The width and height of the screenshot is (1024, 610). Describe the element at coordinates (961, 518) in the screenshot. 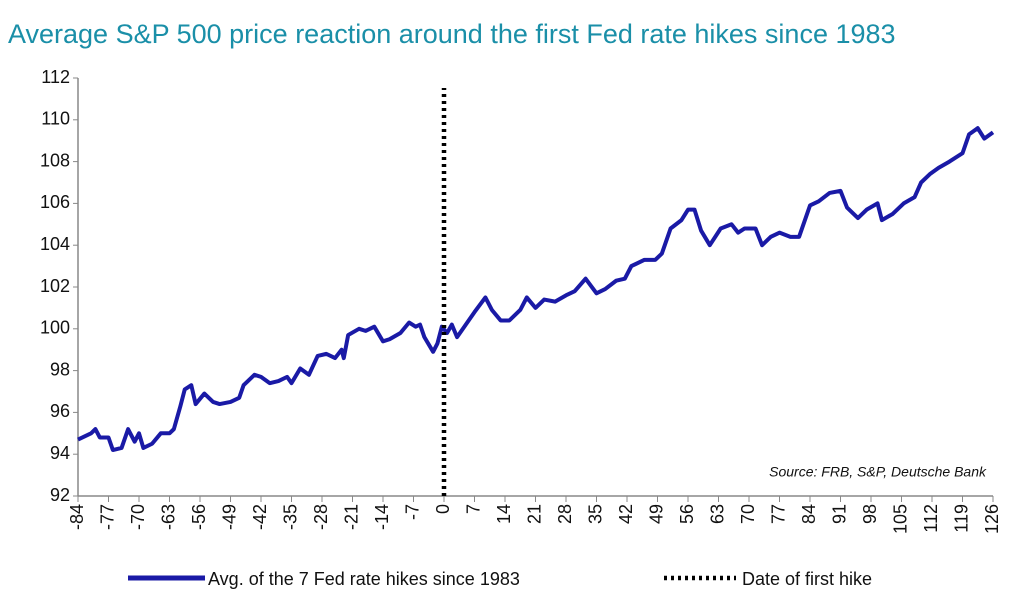

I see `x-tick-label: 119` at that location.